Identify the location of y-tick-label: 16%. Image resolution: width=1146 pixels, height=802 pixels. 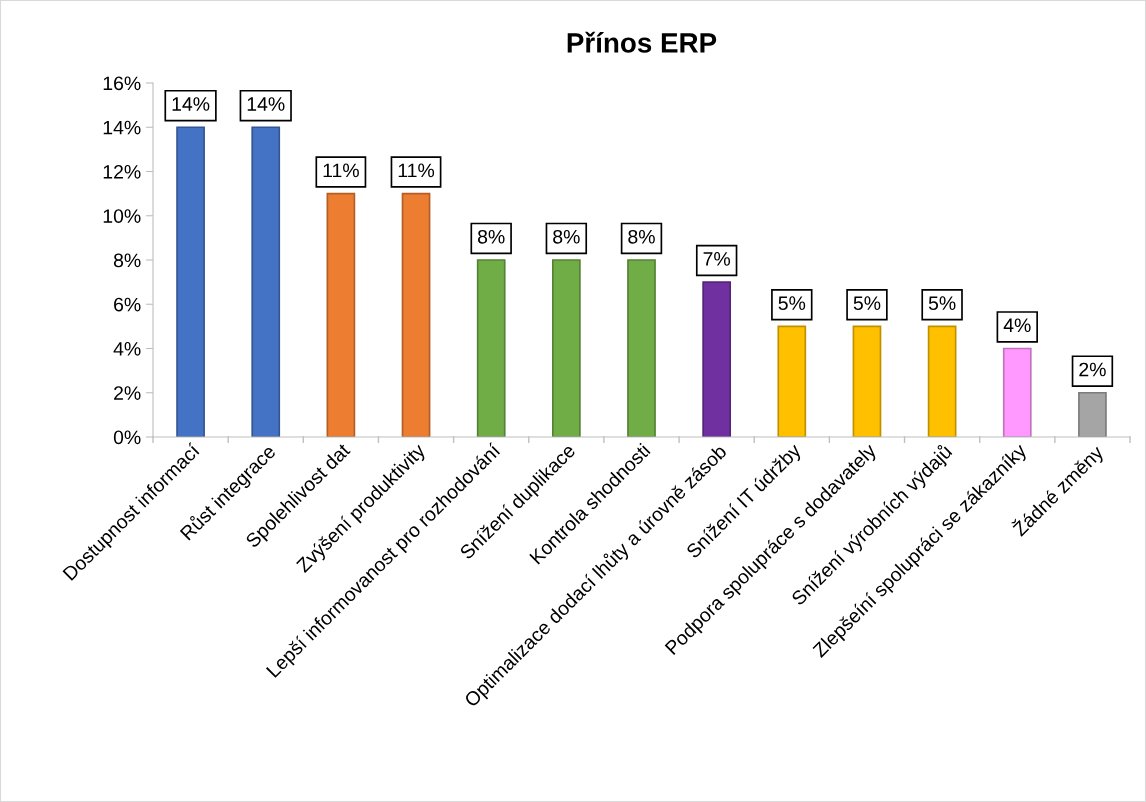
(122, 83).